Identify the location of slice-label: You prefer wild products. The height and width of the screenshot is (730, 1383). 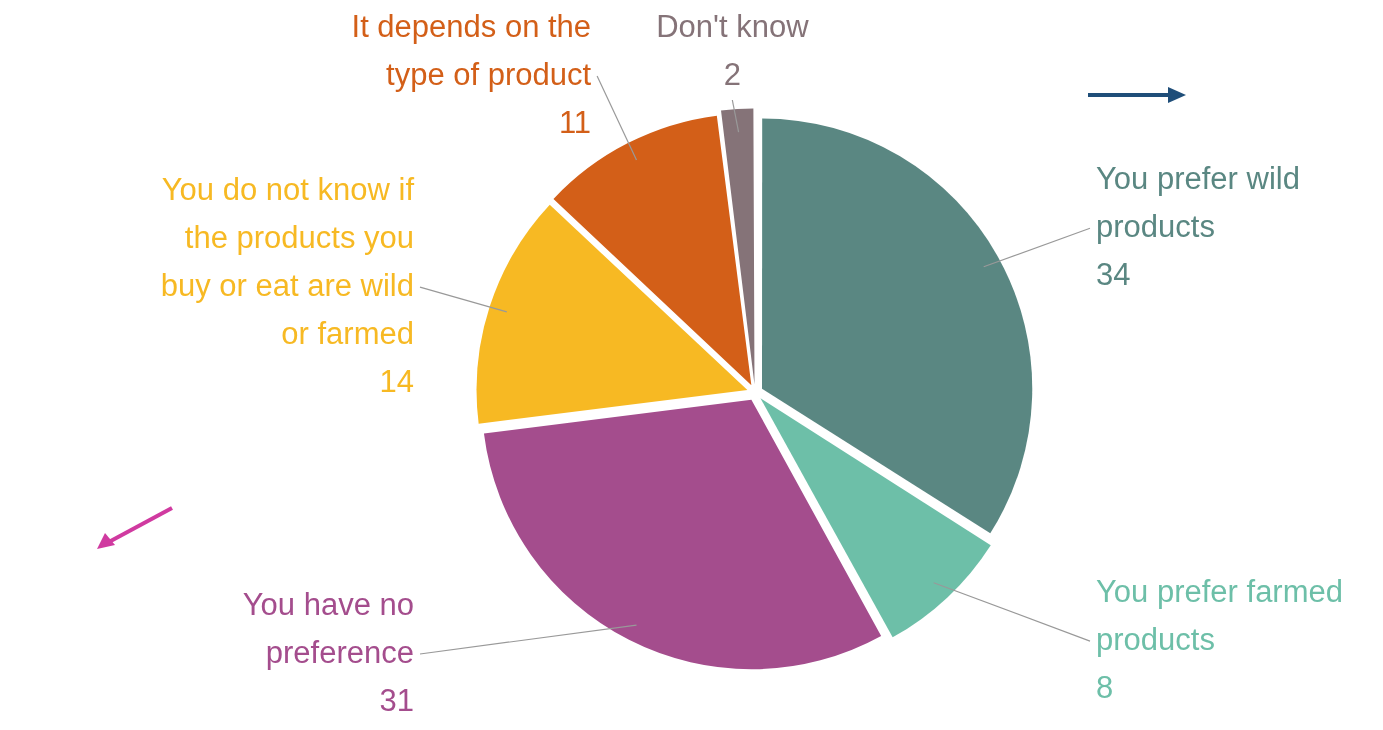
(1198, 202).